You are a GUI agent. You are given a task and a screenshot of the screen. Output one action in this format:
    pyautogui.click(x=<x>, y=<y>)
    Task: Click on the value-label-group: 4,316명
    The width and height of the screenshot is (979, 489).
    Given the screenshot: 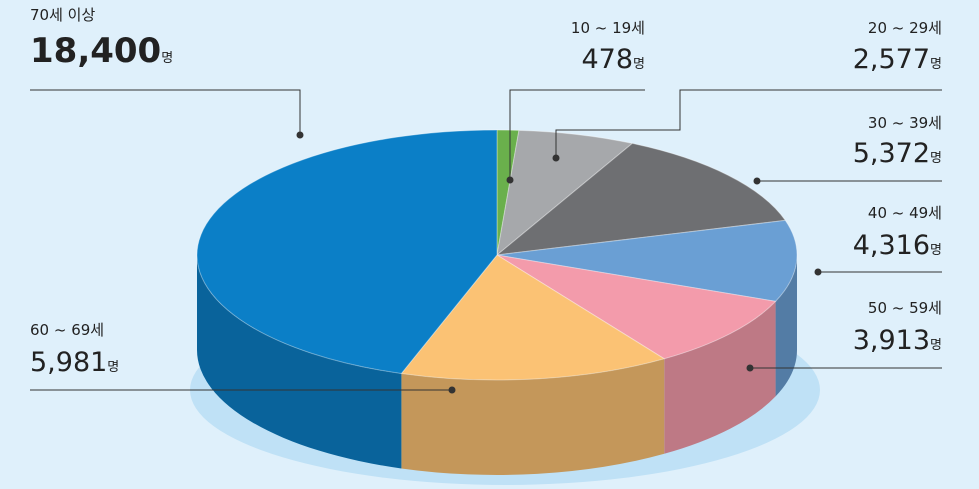 What is the action you would take?
    pyautogui.click(x=897, y=245)
    